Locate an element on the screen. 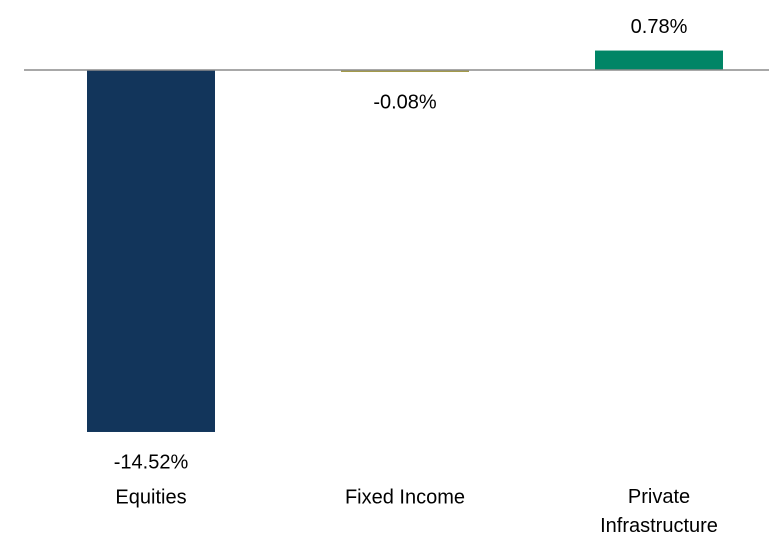 The width and height of the screenshot is (769, 540). x-tick-label: Fixed Income is located at coordinates (405, 497).